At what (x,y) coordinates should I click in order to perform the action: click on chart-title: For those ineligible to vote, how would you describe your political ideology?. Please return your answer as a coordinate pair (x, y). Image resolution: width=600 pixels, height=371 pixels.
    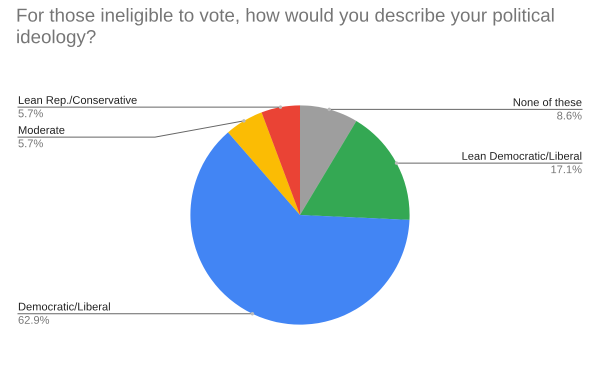
    Looking at the image, I should click on (285, 28).